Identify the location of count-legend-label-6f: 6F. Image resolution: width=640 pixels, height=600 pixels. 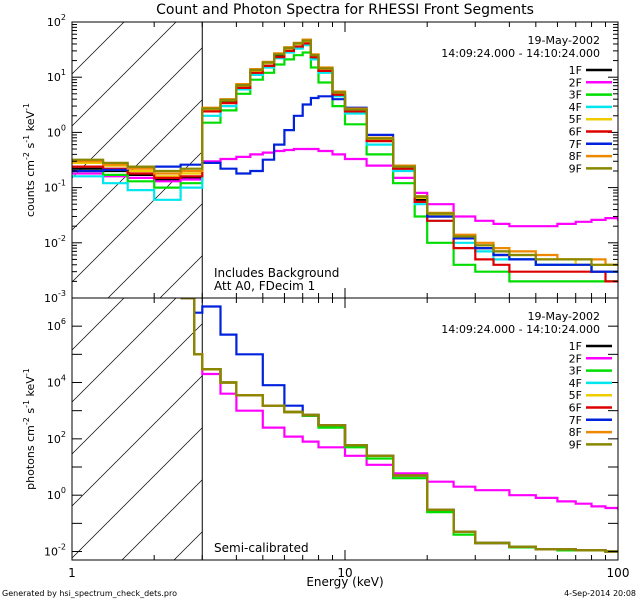
(575, 132).